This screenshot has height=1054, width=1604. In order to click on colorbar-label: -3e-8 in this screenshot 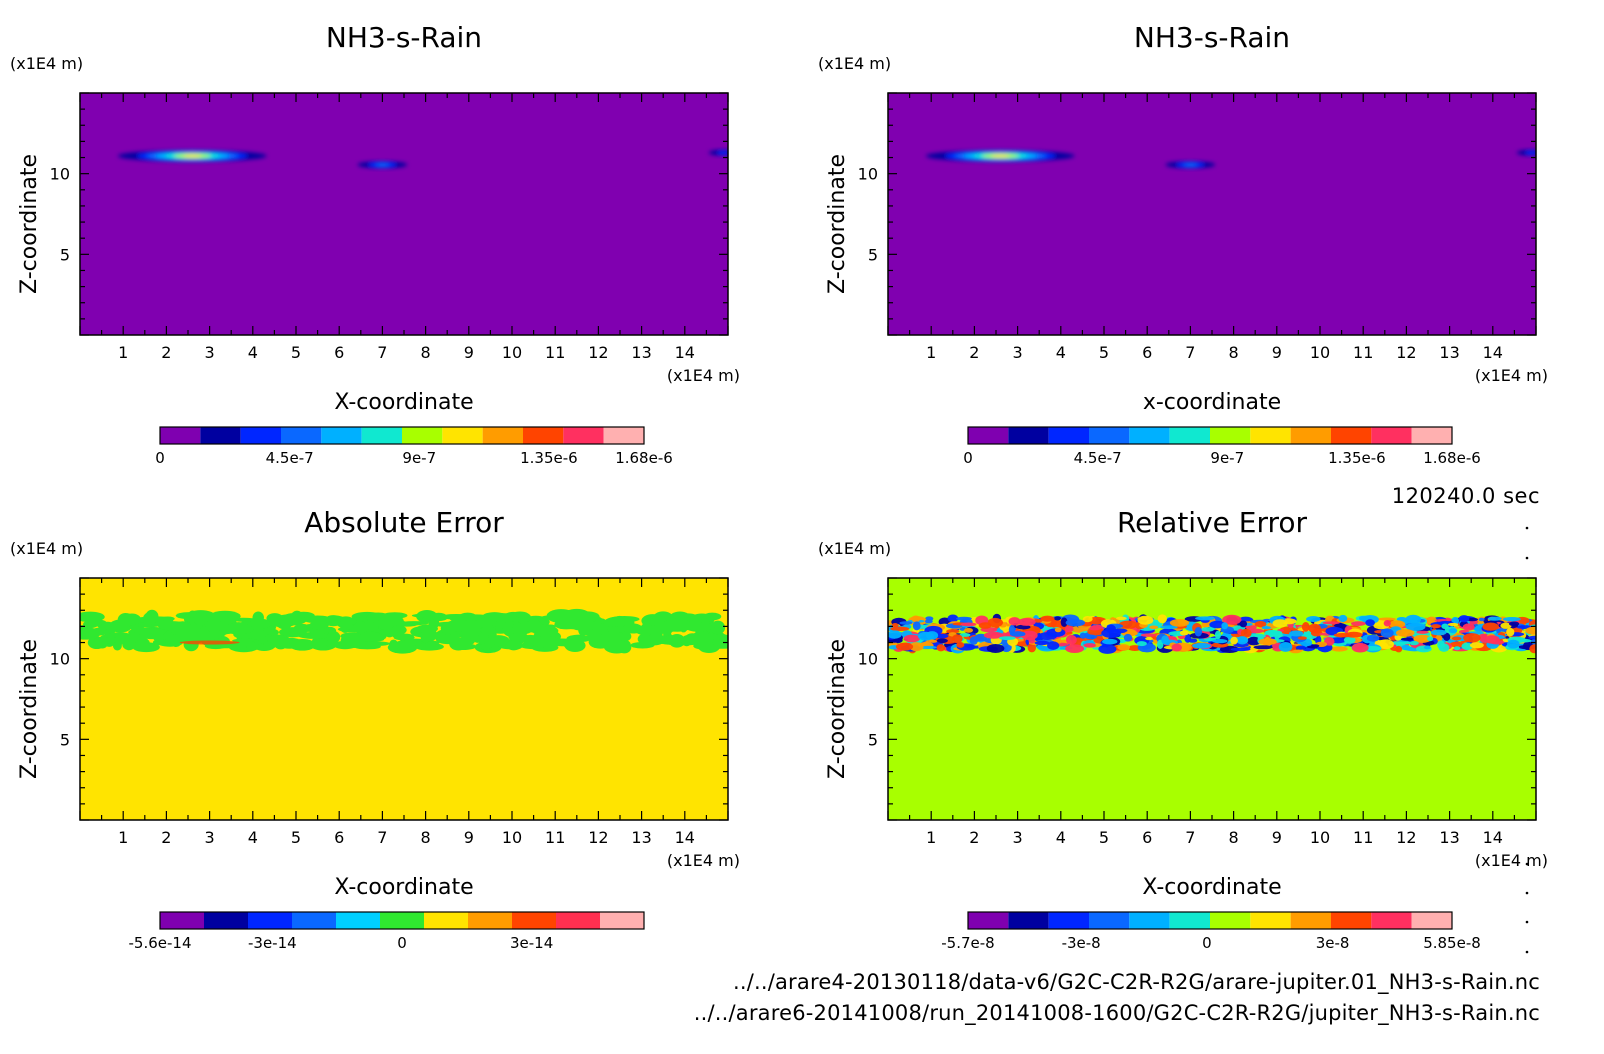, I will do `click(1081, 943)`.